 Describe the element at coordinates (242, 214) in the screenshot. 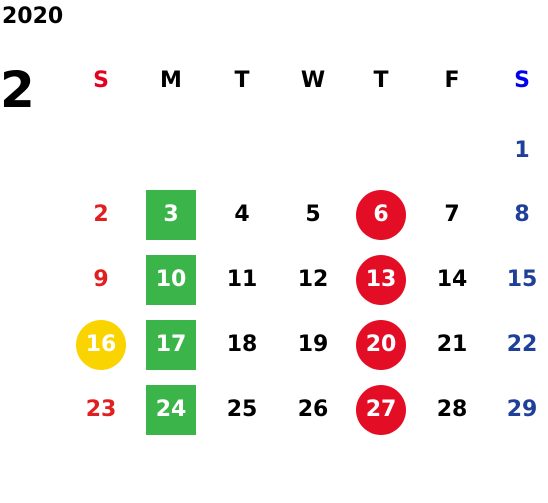

I see `calendar-day: 4` at that location.